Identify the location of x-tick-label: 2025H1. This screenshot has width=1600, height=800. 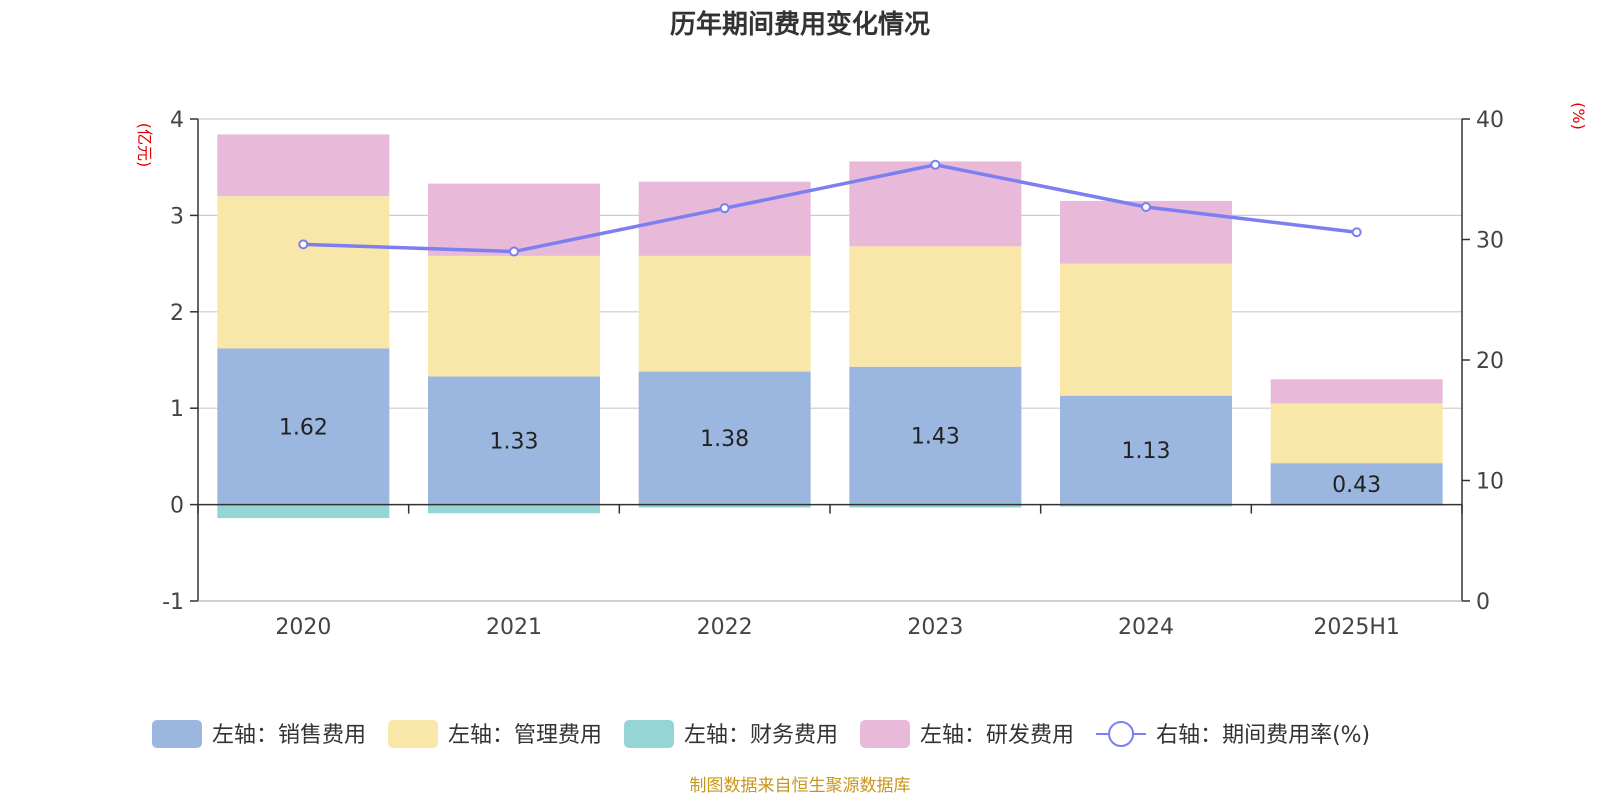
(1356, 627).